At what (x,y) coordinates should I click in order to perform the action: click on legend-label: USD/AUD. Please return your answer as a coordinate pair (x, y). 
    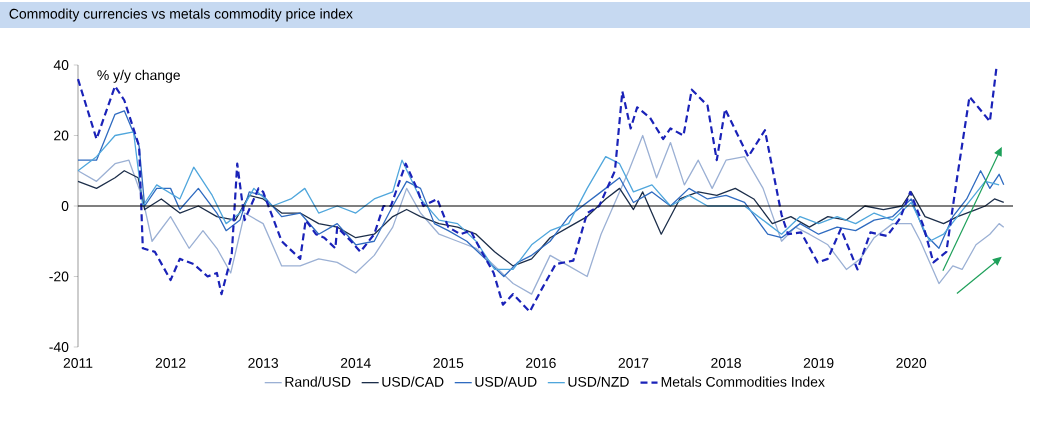
    Looking at the image, I should click on (506, 381).